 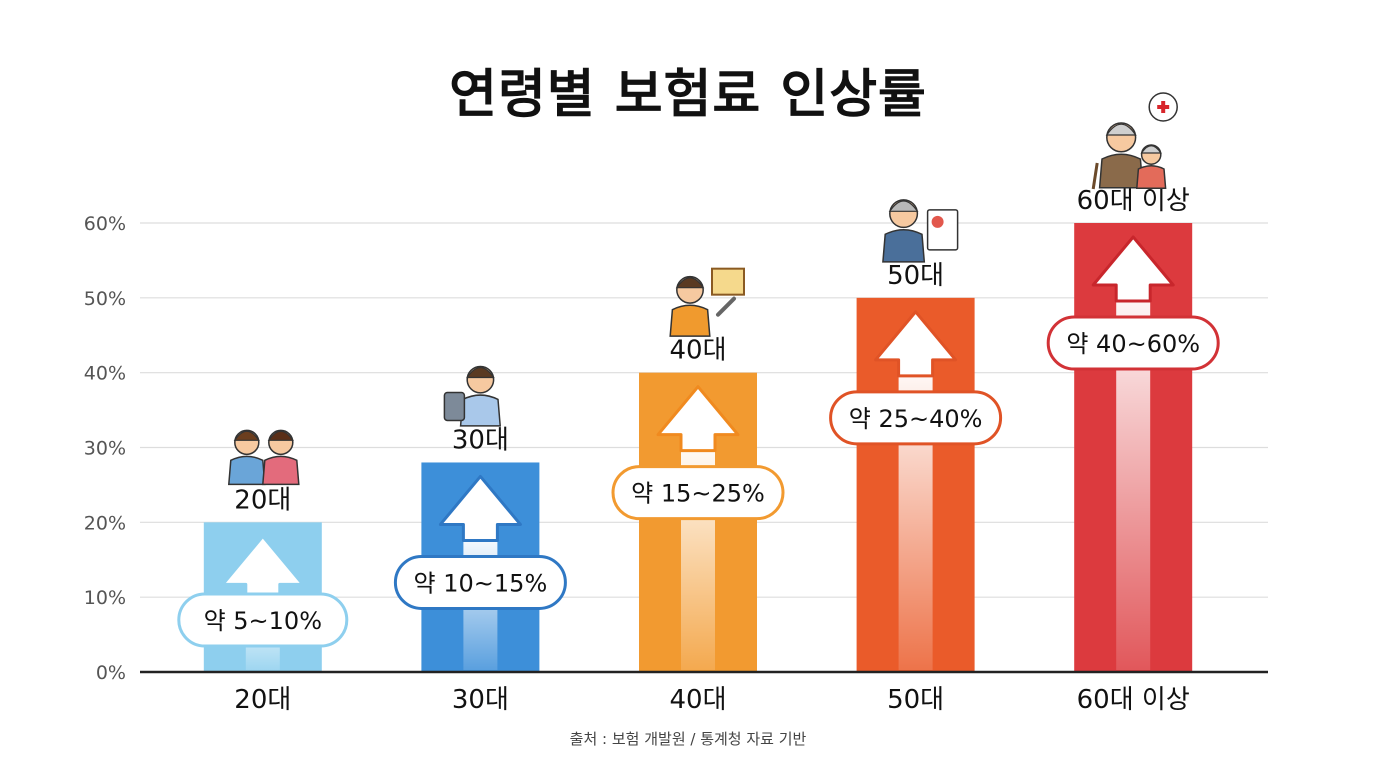 I want to click on range-label: 약 10~15%, so click(x=481, y=583).